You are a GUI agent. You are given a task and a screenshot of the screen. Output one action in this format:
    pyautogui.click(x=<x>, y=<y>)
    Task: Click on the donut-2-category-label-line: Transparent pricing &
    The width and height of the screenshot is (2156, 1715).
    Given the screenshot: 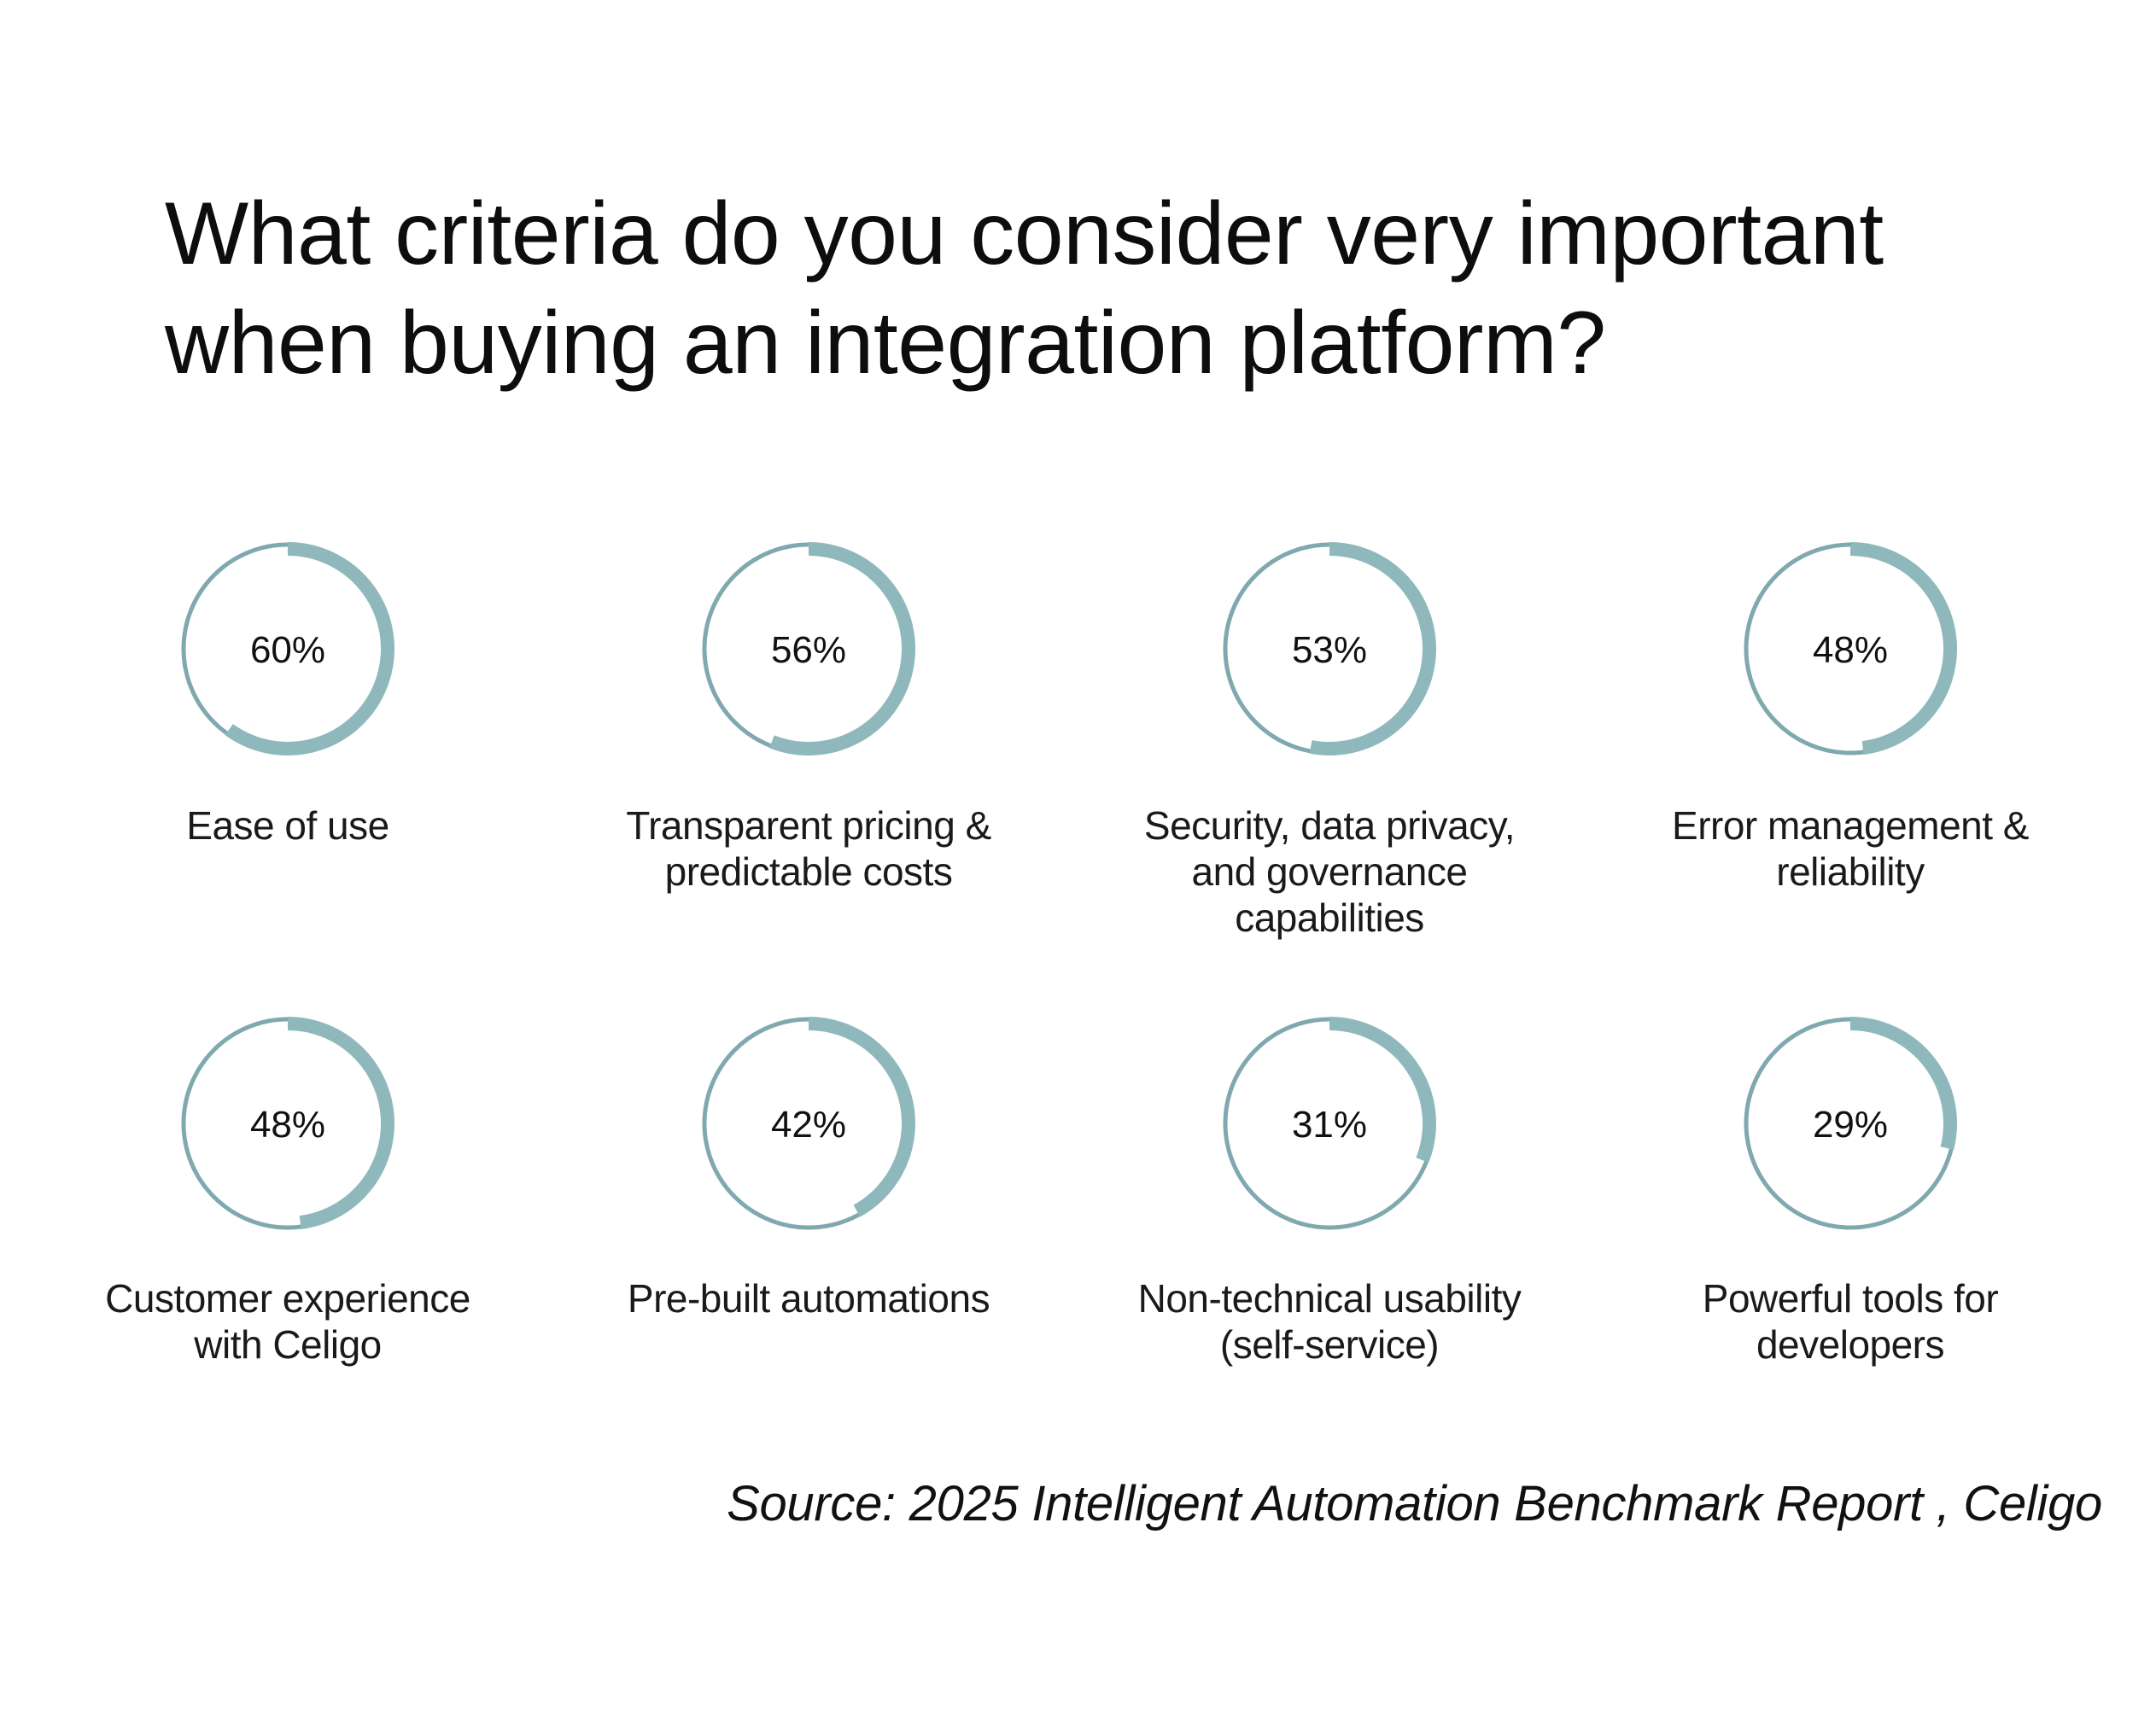 What is the action you would take?
    pyautogui.click(x=808, y=825)
    